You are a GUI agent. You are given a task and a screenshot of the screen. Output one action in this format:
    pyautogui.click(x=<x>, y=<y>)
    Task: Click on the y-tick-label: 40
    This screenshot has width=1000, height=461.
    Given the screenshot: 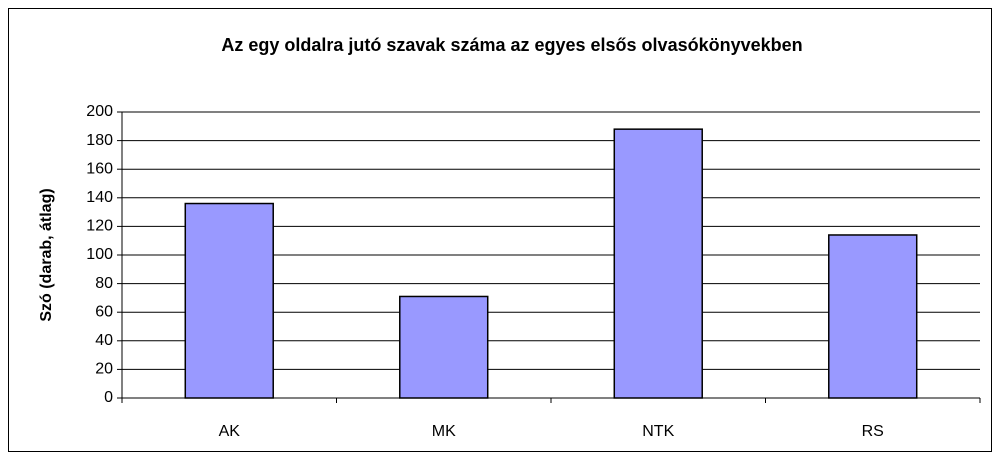 What is the action you would take?
    pyautogui.click(x=104, y=340)
    